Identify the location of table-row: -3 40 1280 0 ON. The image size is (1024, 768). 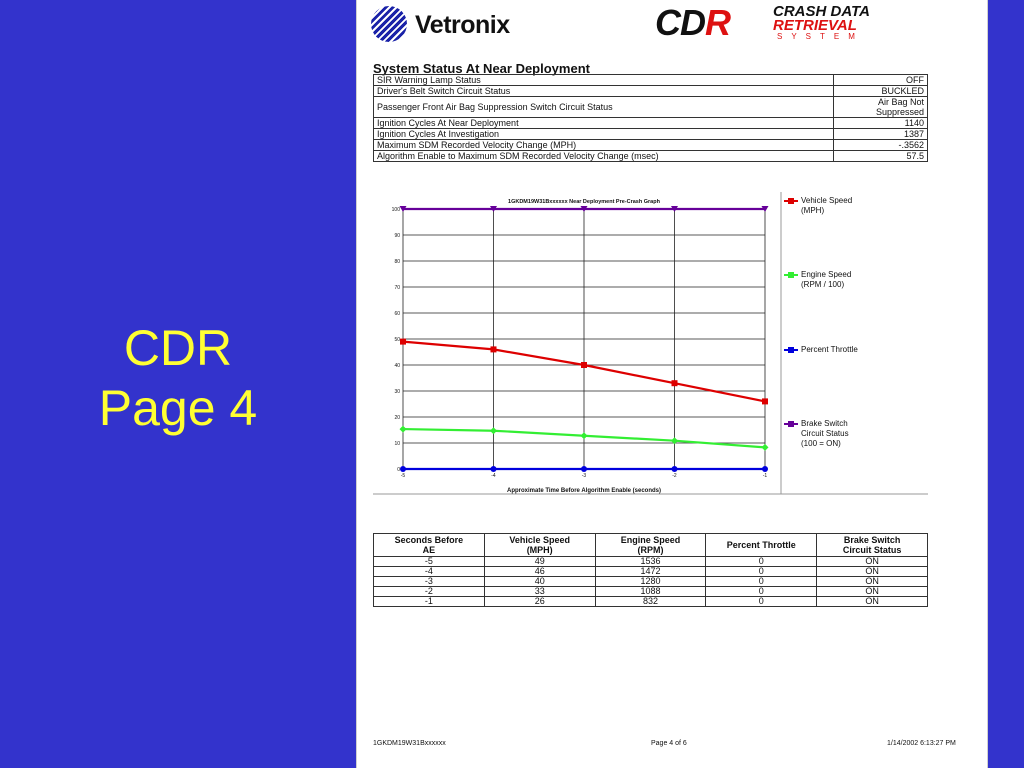
(650, 581).